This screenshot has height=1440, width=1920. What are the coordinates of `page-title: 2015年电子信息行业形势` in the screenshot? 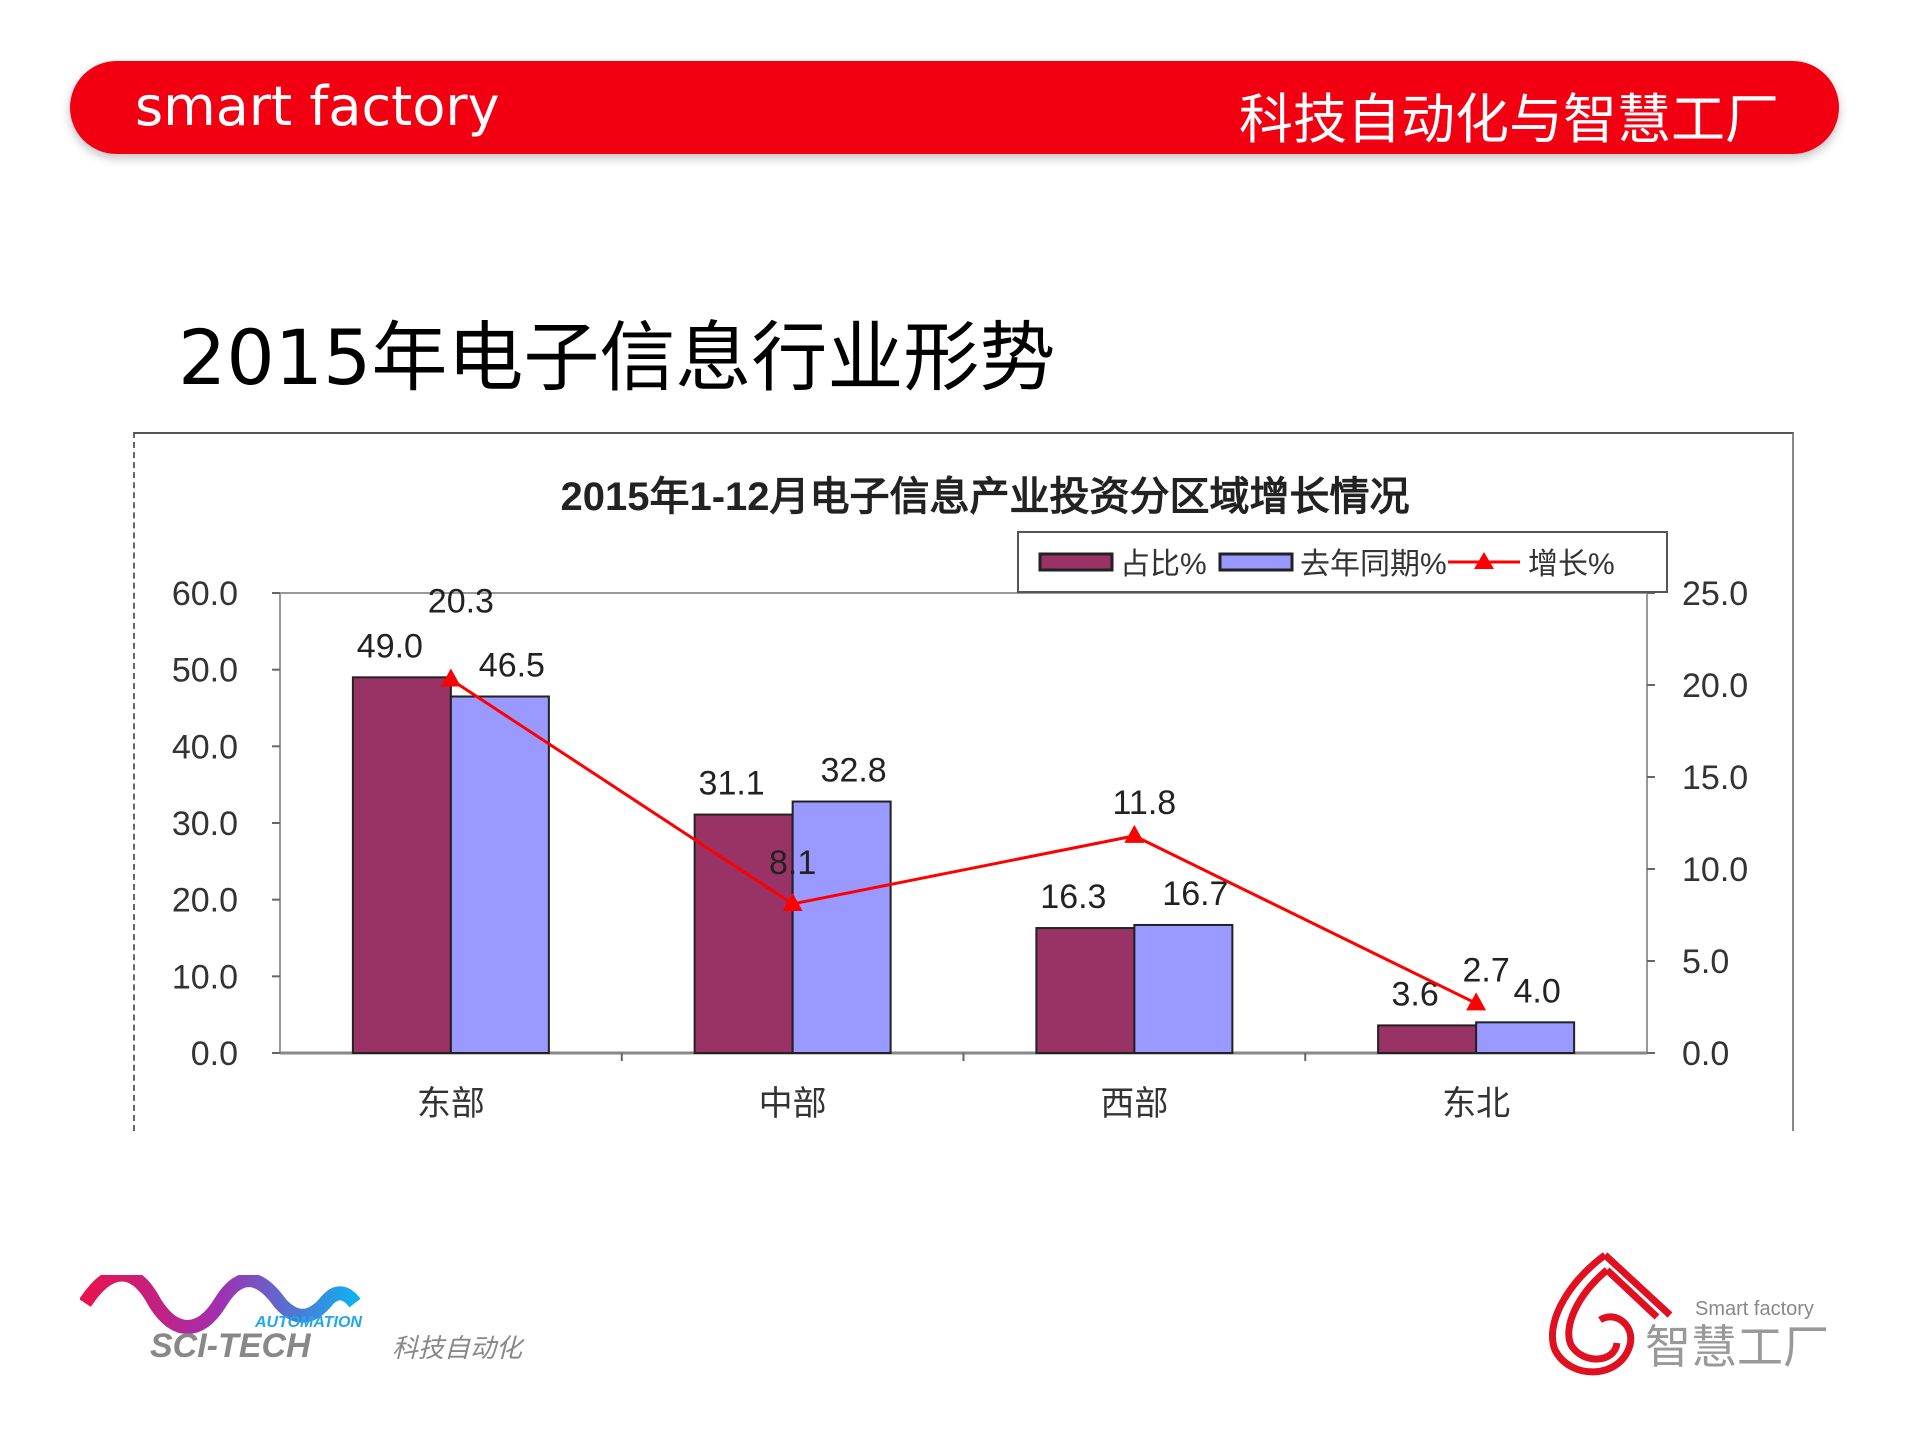 It's located at (617, 357).